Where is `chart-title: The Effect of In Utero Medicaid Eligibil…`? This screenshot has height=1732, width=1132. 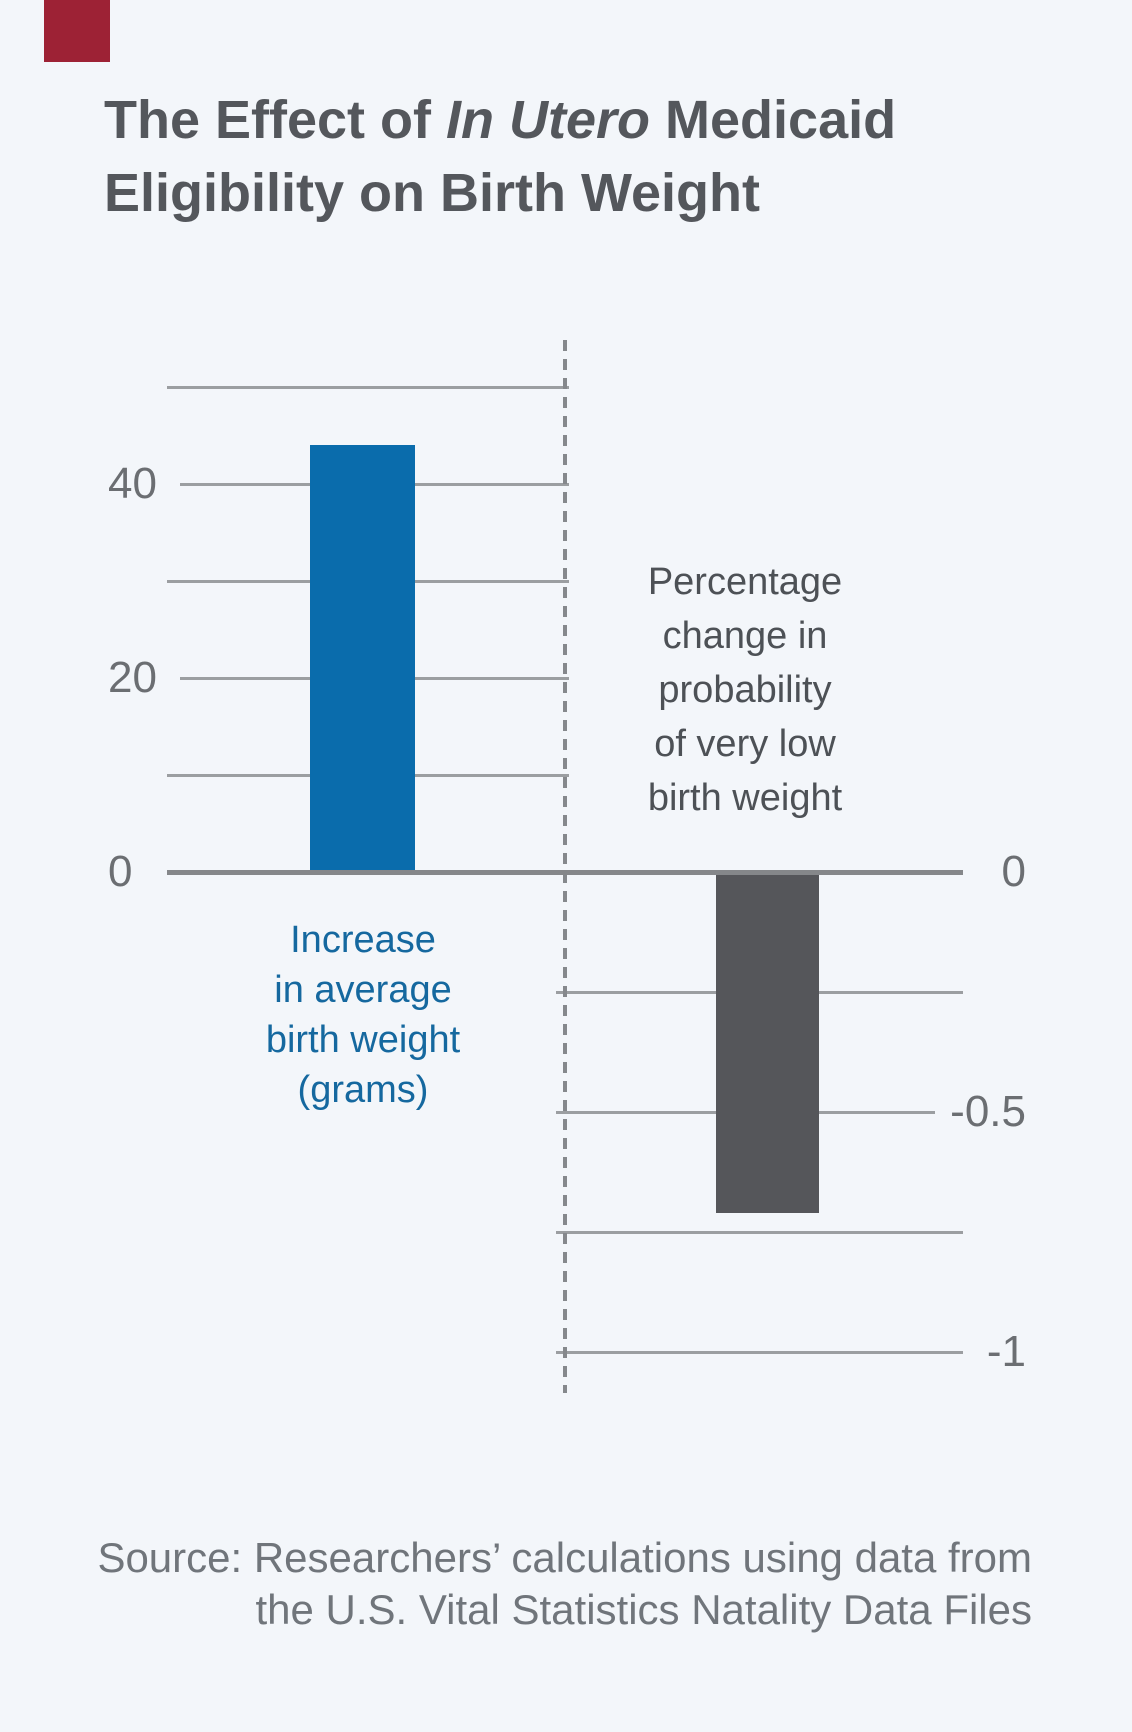
chart-title: The Effect of In Utero Medicaid Eligibil… is located at coordinates (584, 157).